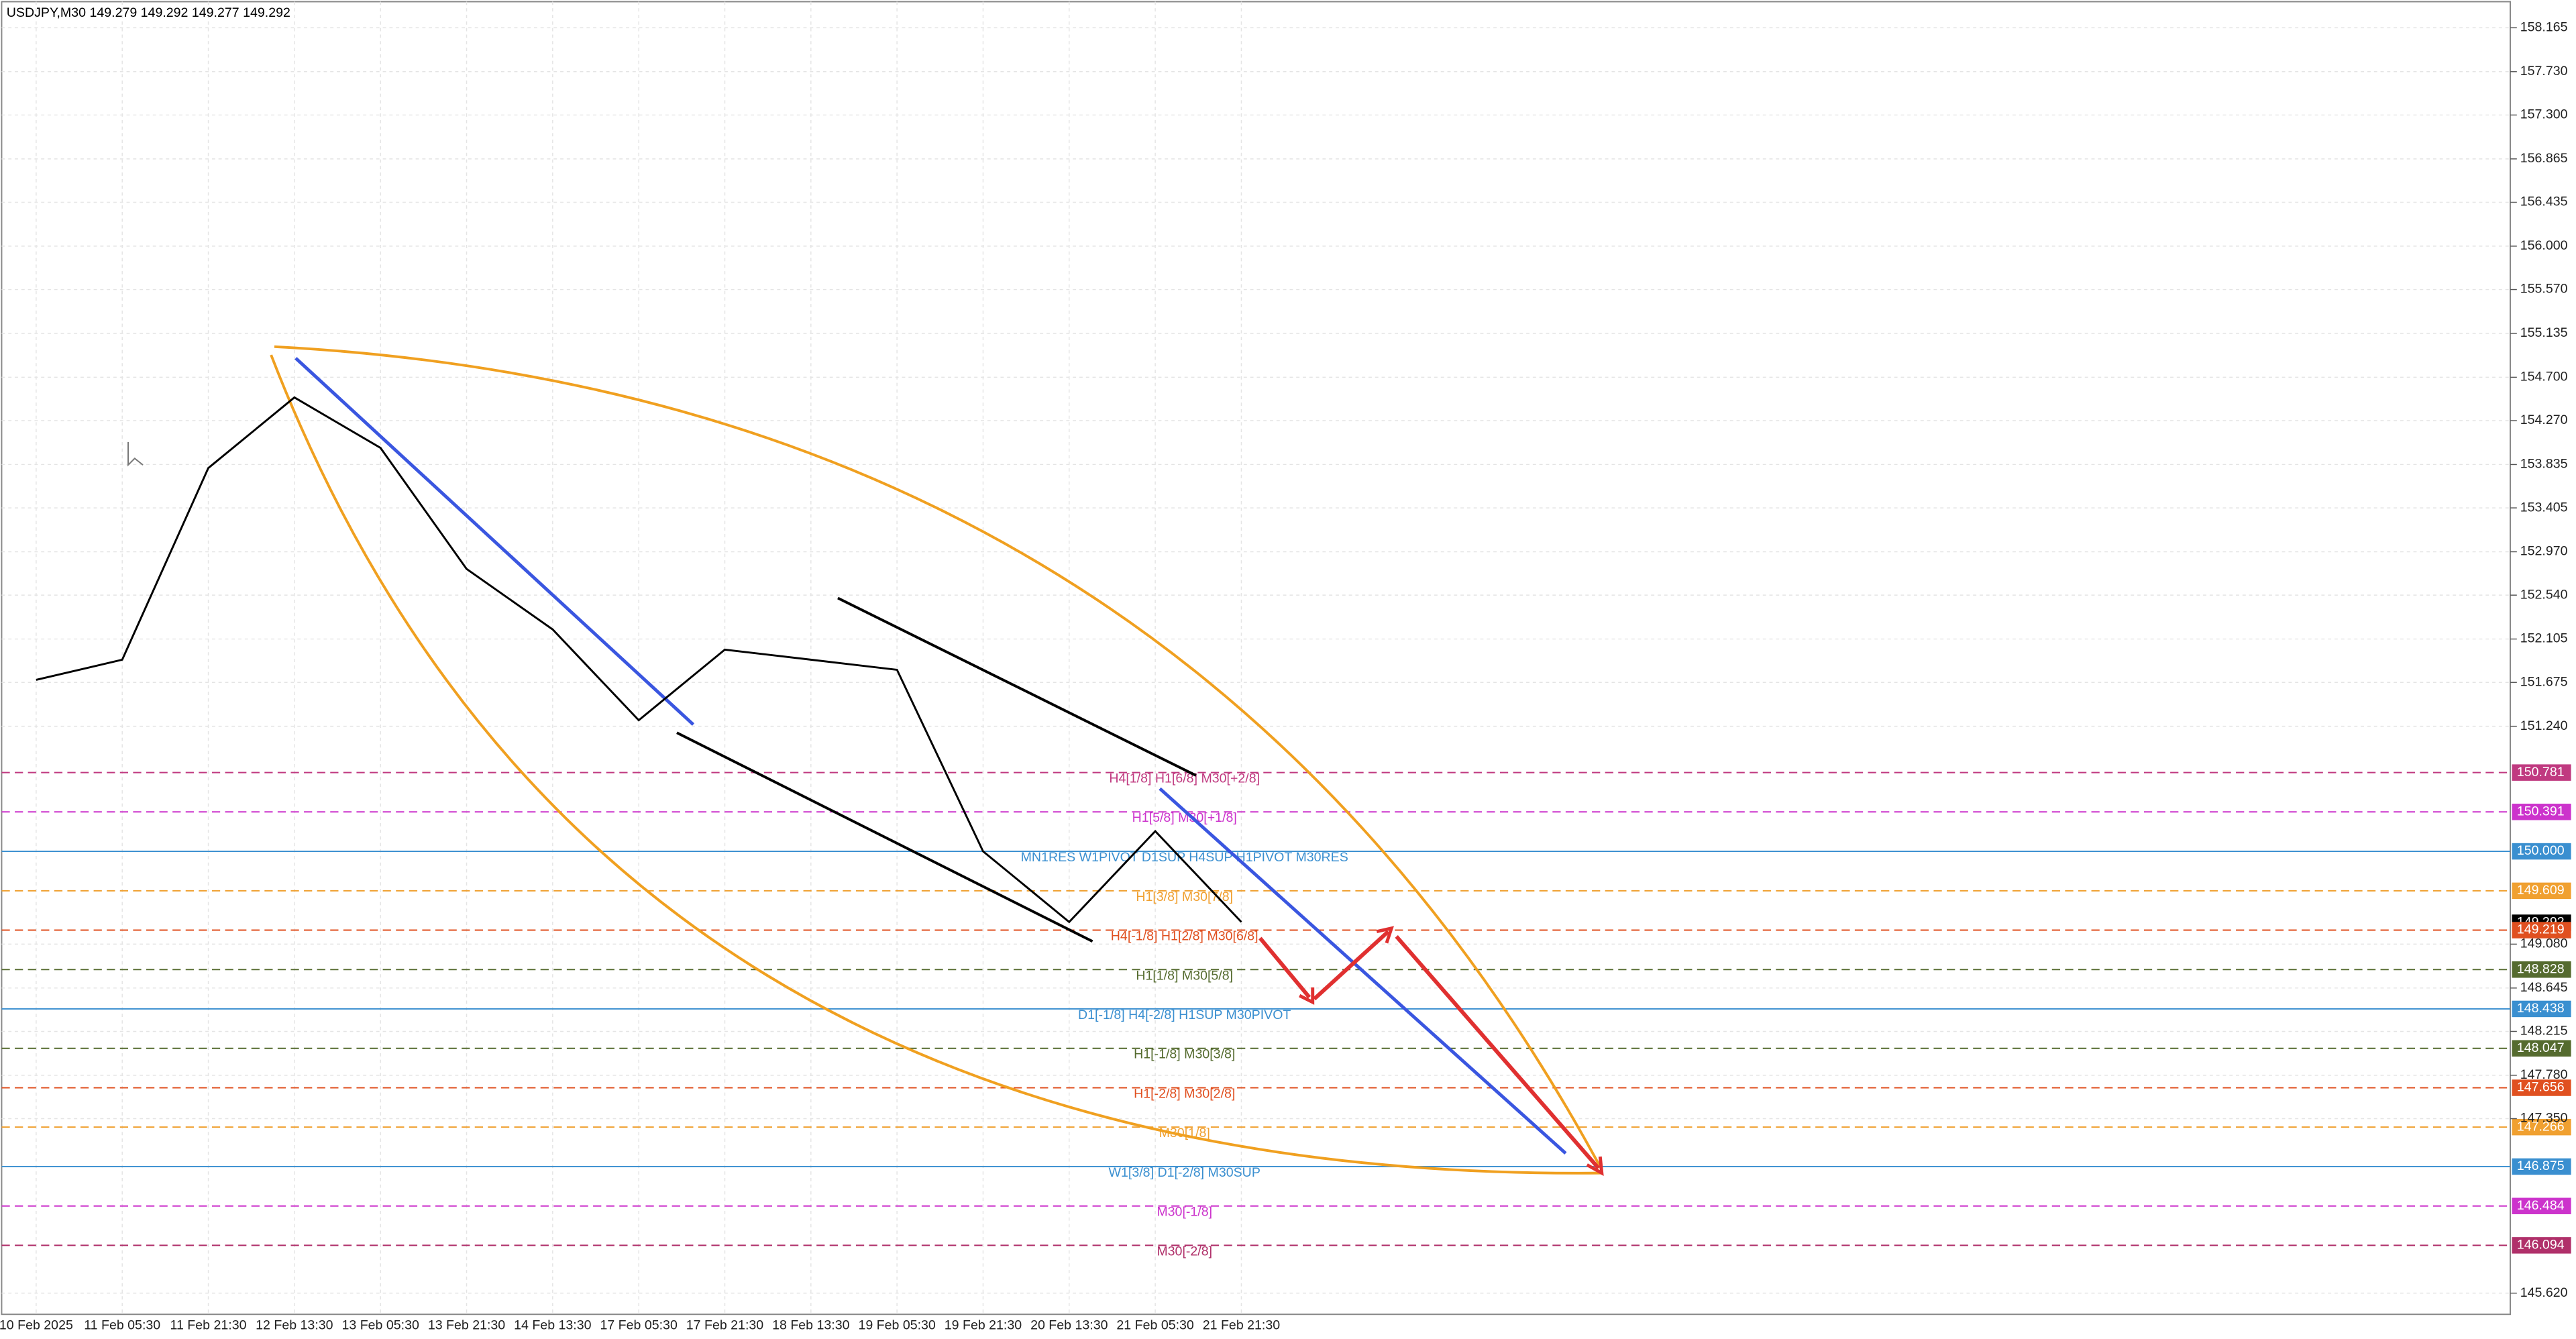 Image resolution: width=2576 pixels, height=1339 pixels. Describe the element at coordinates (1069, 1325) in the screenshot. I see `x-tick-label: 20 Feb 13:30` at that location.